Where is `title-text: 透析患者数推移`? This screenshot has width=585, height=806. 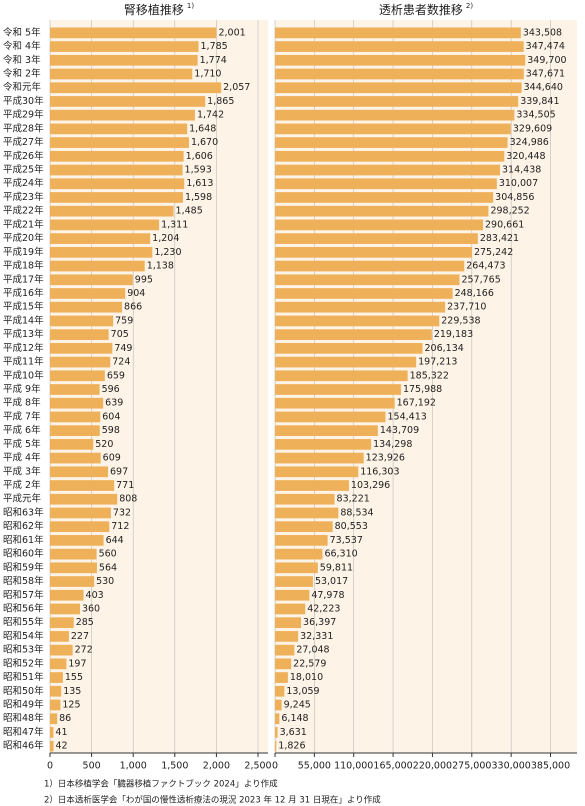
title-text: 透析患者数推移 is located at coordinates (421, 9).